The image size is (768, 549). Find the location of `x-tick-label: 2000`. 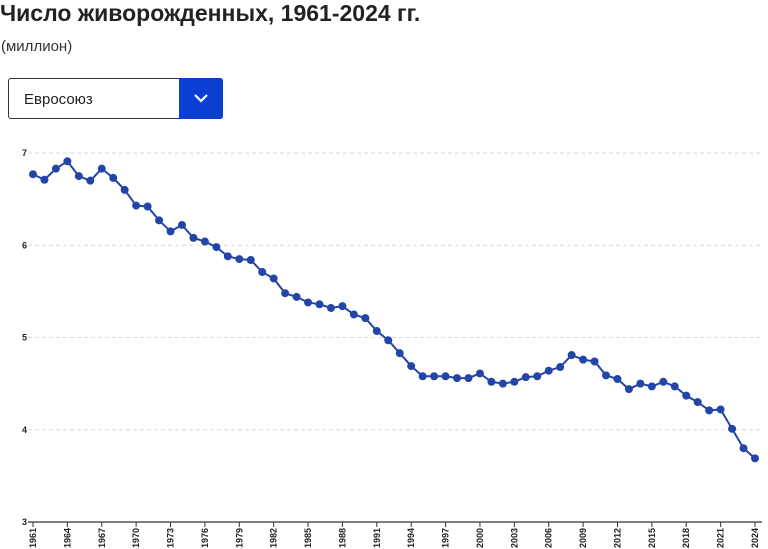

x-tick-label: 2000 is located at coordinates (480, 538).